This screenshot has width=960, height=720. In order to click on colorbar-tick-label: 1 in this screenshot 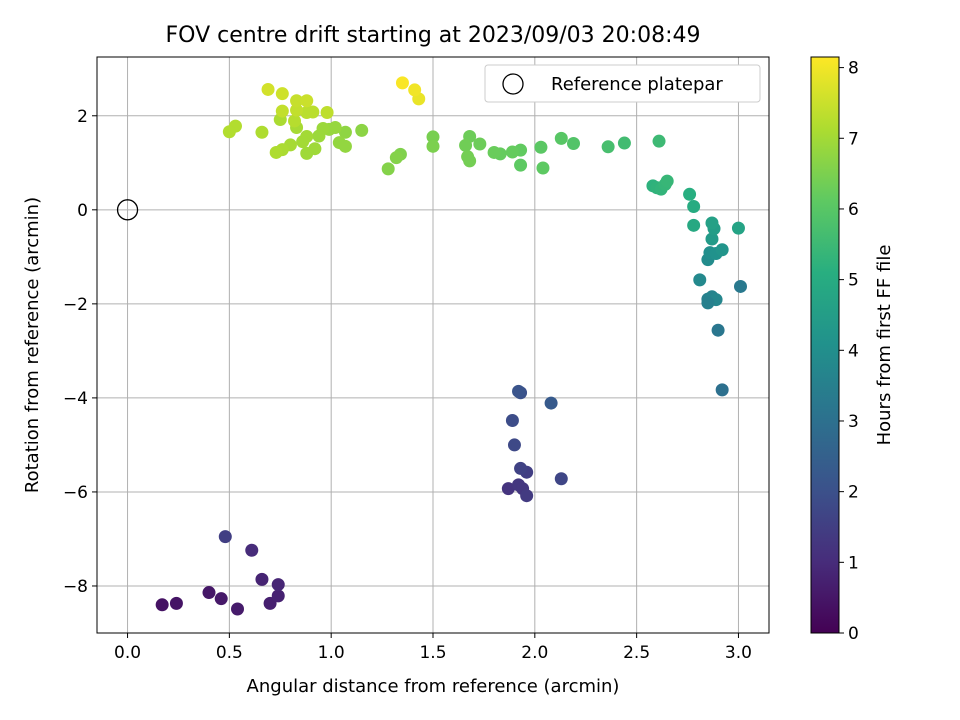, I will do `click(853, 563)`.